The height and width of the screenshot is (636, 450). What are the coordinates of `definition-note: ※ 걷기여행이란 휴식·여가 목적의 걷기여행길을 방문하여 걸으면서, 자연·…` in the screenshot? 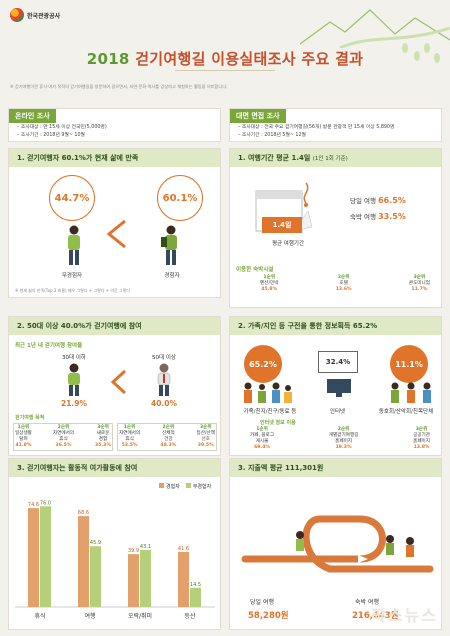 It's located at (119, 86).